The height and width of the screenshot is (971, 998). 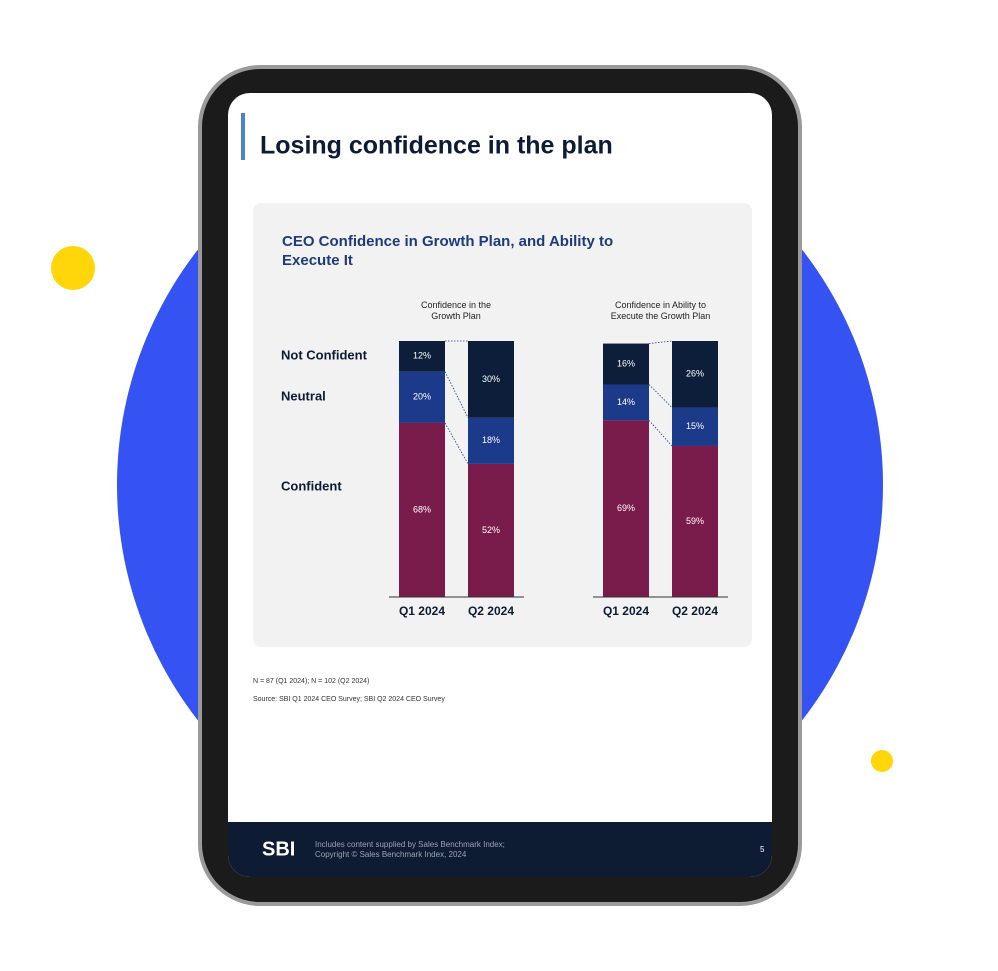 I want to click on chart-subtitle: Confidence in the Growth Plan, so click(x=456, y=310).